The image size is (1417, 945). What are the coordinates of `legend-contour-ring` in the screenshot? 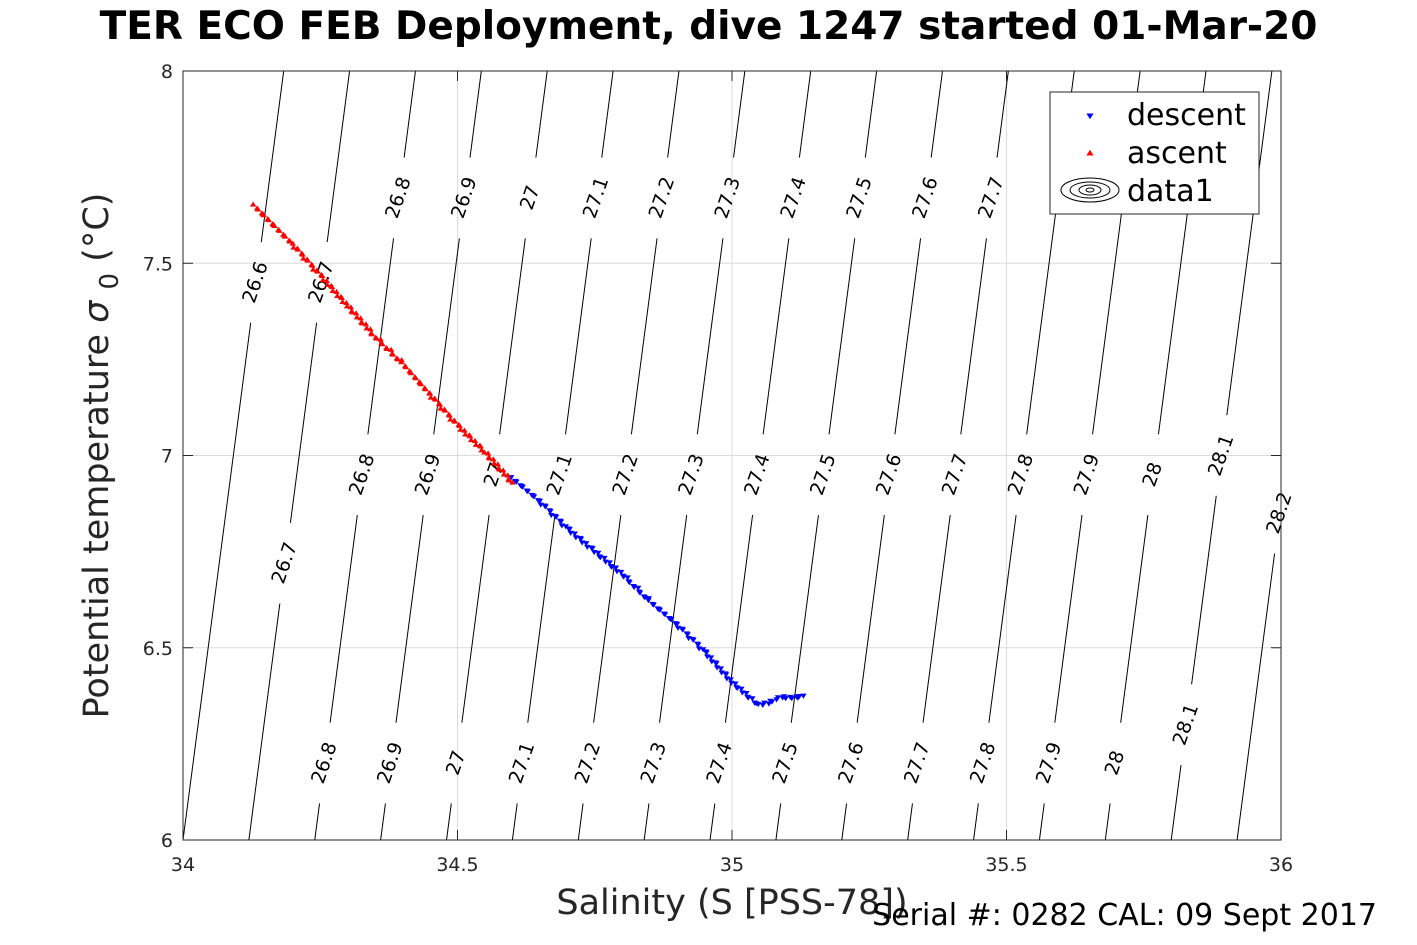 It's located at (1090, 190).